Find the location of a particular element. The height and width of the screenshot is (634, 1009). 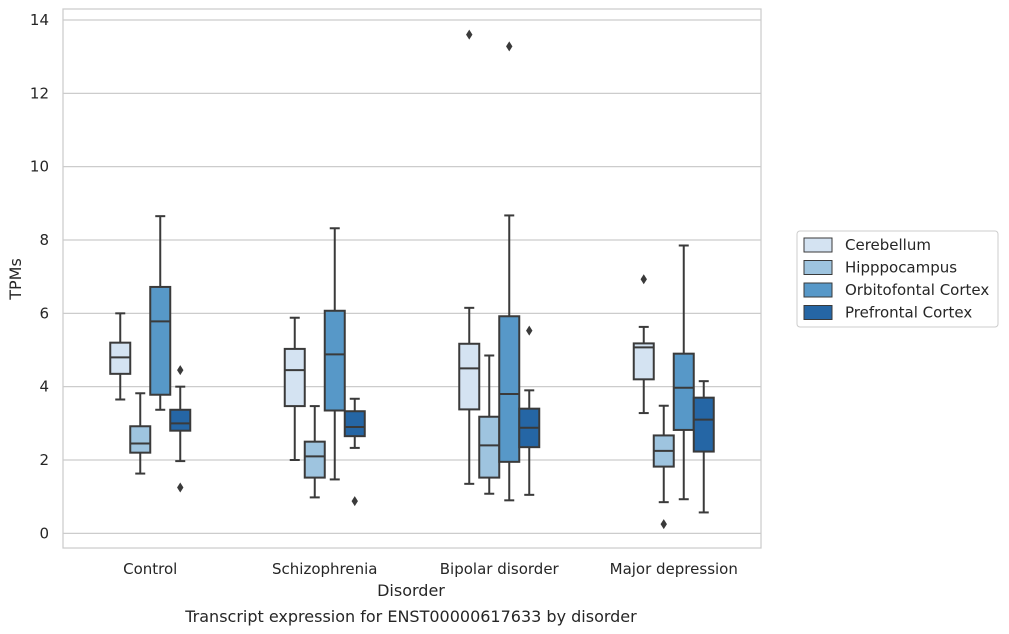

y-tick-label: 0 is located at coordinates (44, 533).